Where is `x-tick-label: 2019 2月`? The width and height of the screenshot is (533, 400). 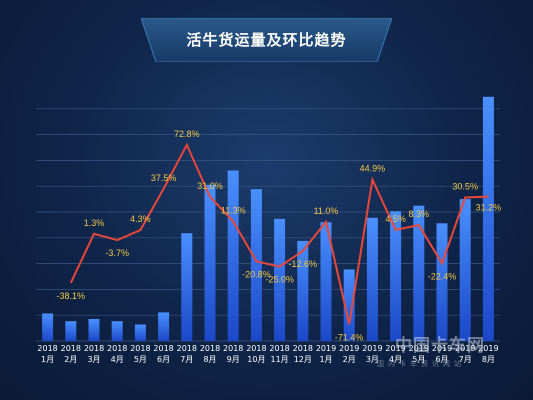
x-tick-label: 2019 2月 is located at coordinates (349, 354).